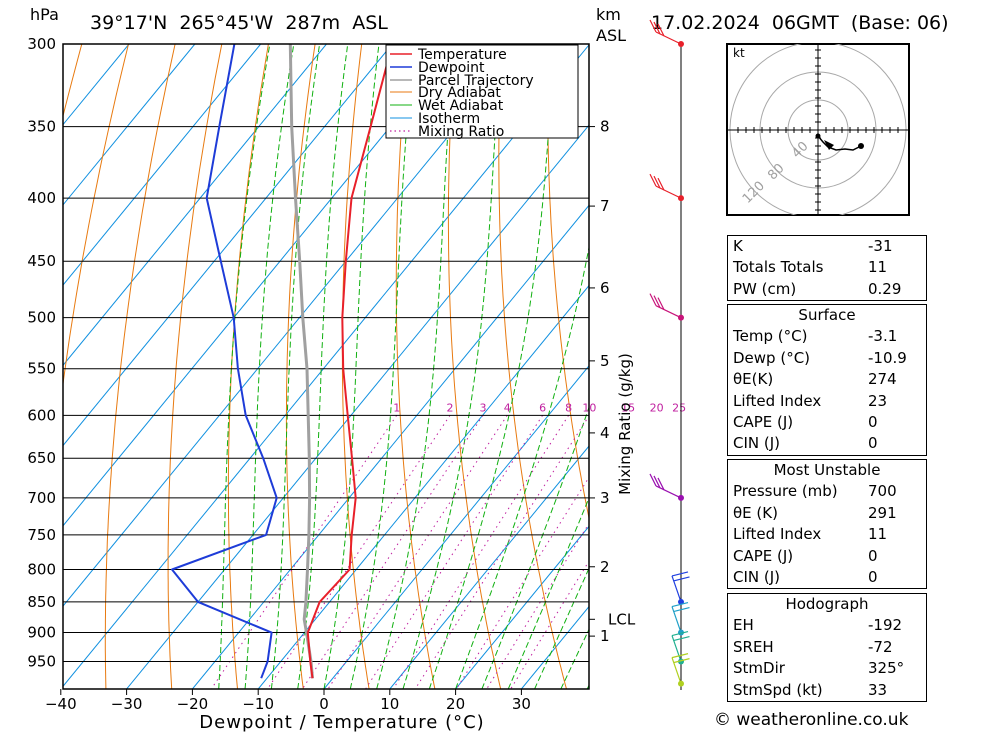 This screenshot has width=1000, height=733. I want to click on mixing-ratio-axis-label: Mixing Ratio (g/kg), so click(625, 424).